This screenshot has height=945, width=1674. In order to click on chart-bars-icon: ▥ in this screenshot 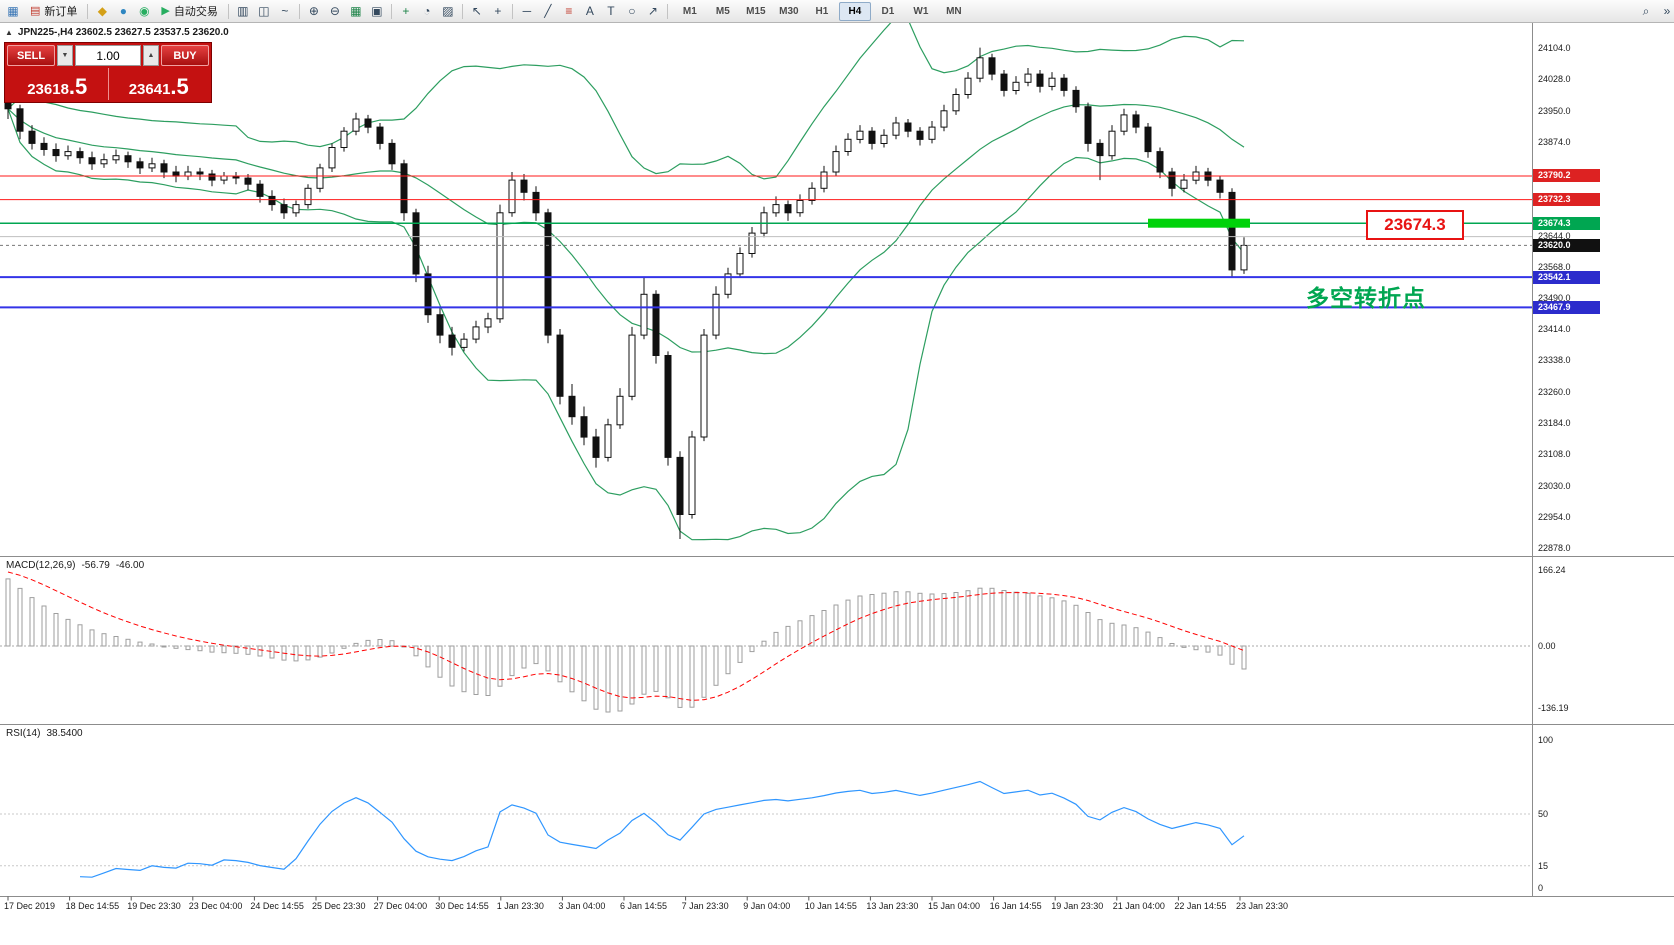, I will do `click(243, 11)`.